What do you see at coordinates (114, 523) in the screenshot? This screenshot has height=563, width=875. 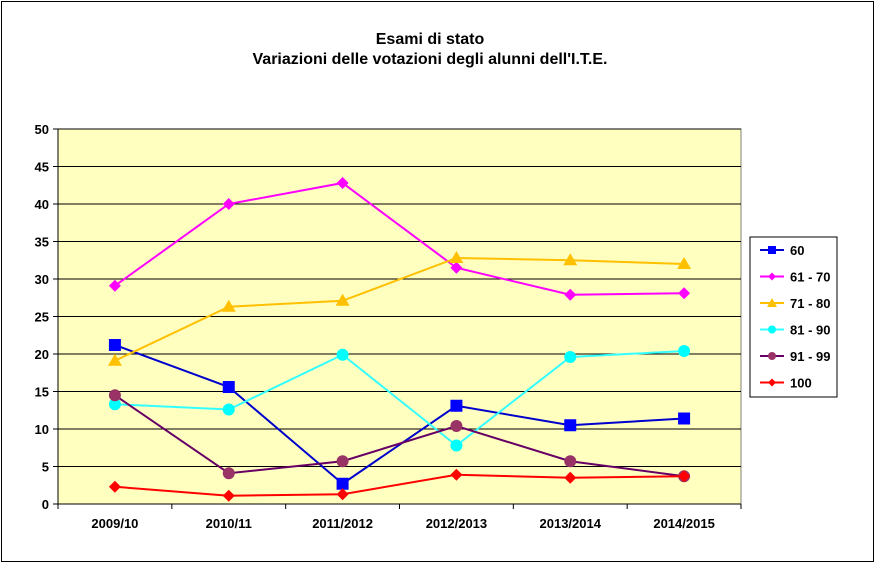 I see `x-tick-label: 2009/10` at bounding box center [114, 523].